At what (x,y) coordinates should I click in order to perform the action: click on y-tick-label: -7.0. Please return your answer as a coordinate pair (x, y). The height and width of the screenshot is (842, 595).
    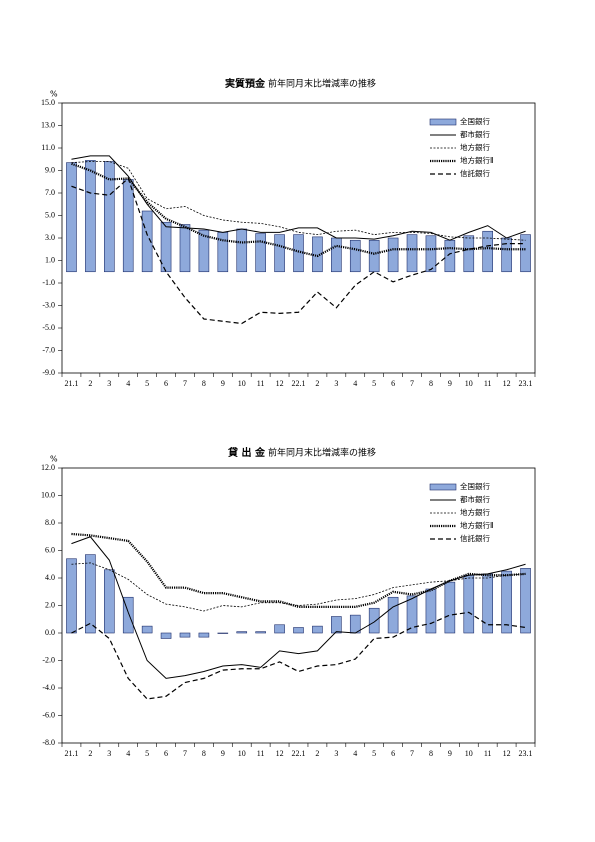
    Looking at the image, I should click on (48, 349).